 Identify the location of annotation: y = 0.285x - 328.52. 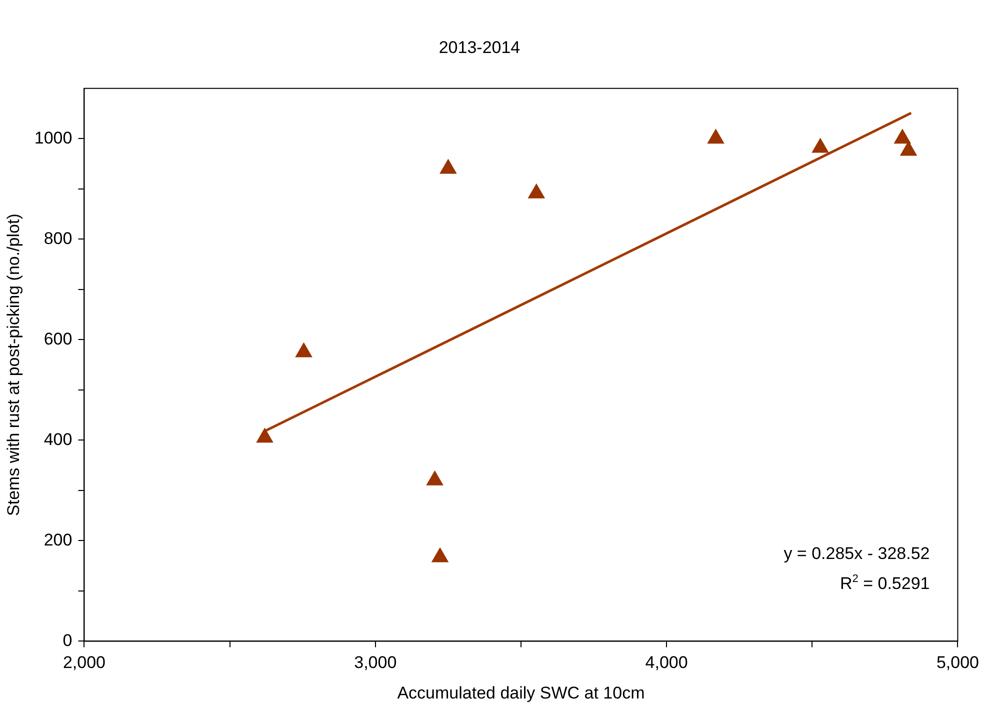
(857, 554).